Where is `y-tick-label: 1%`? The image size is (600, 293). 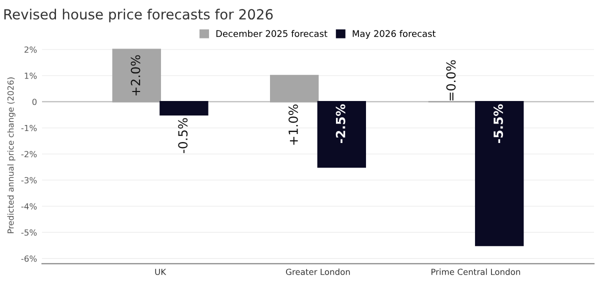
y-tick-label: 1% is located at coordinates (30, 75).